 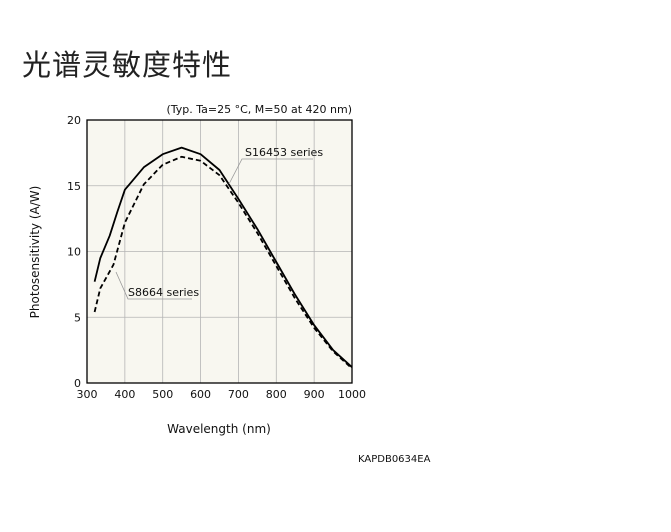 What do you see at coordinates (284, 152) in the screenshot?
I see `series-label-s16453: S16453 series` at bounding box center [284, 152].